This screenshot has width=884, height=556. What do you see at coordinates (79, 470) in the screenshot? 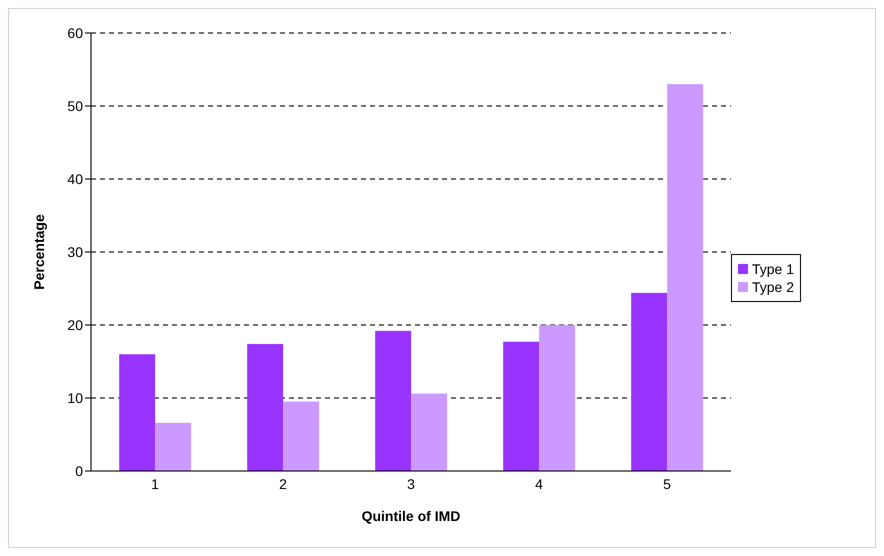
I see `y-tick-label: 0` at bounding box center [79, 470].